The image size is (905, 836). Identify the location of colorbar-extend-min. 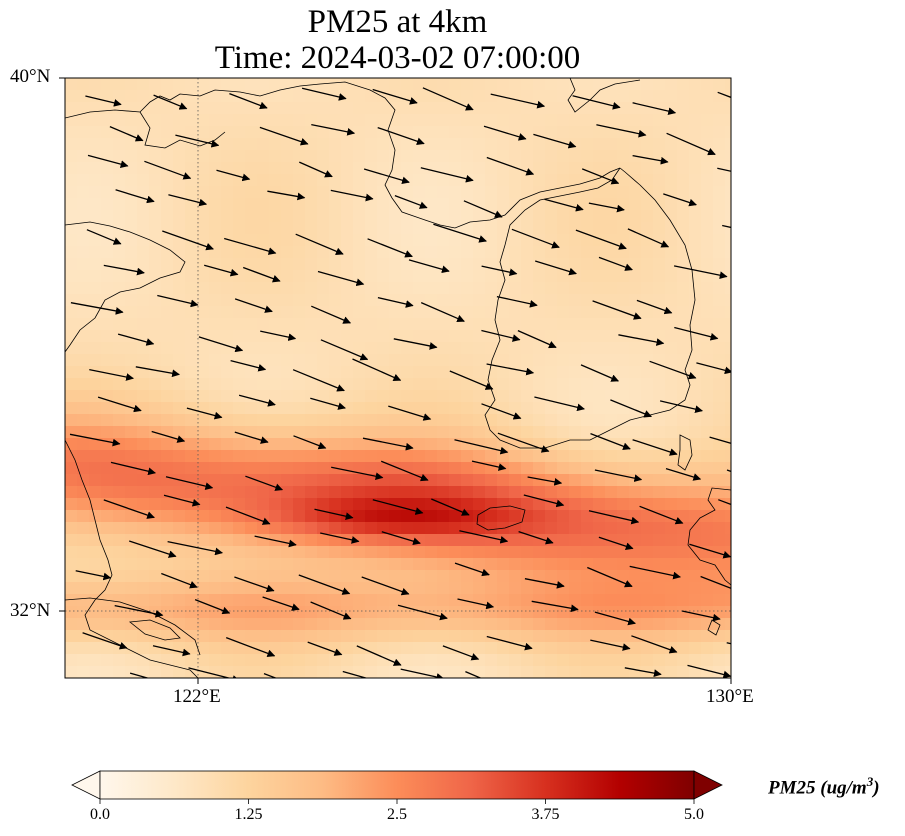
(86, 785).